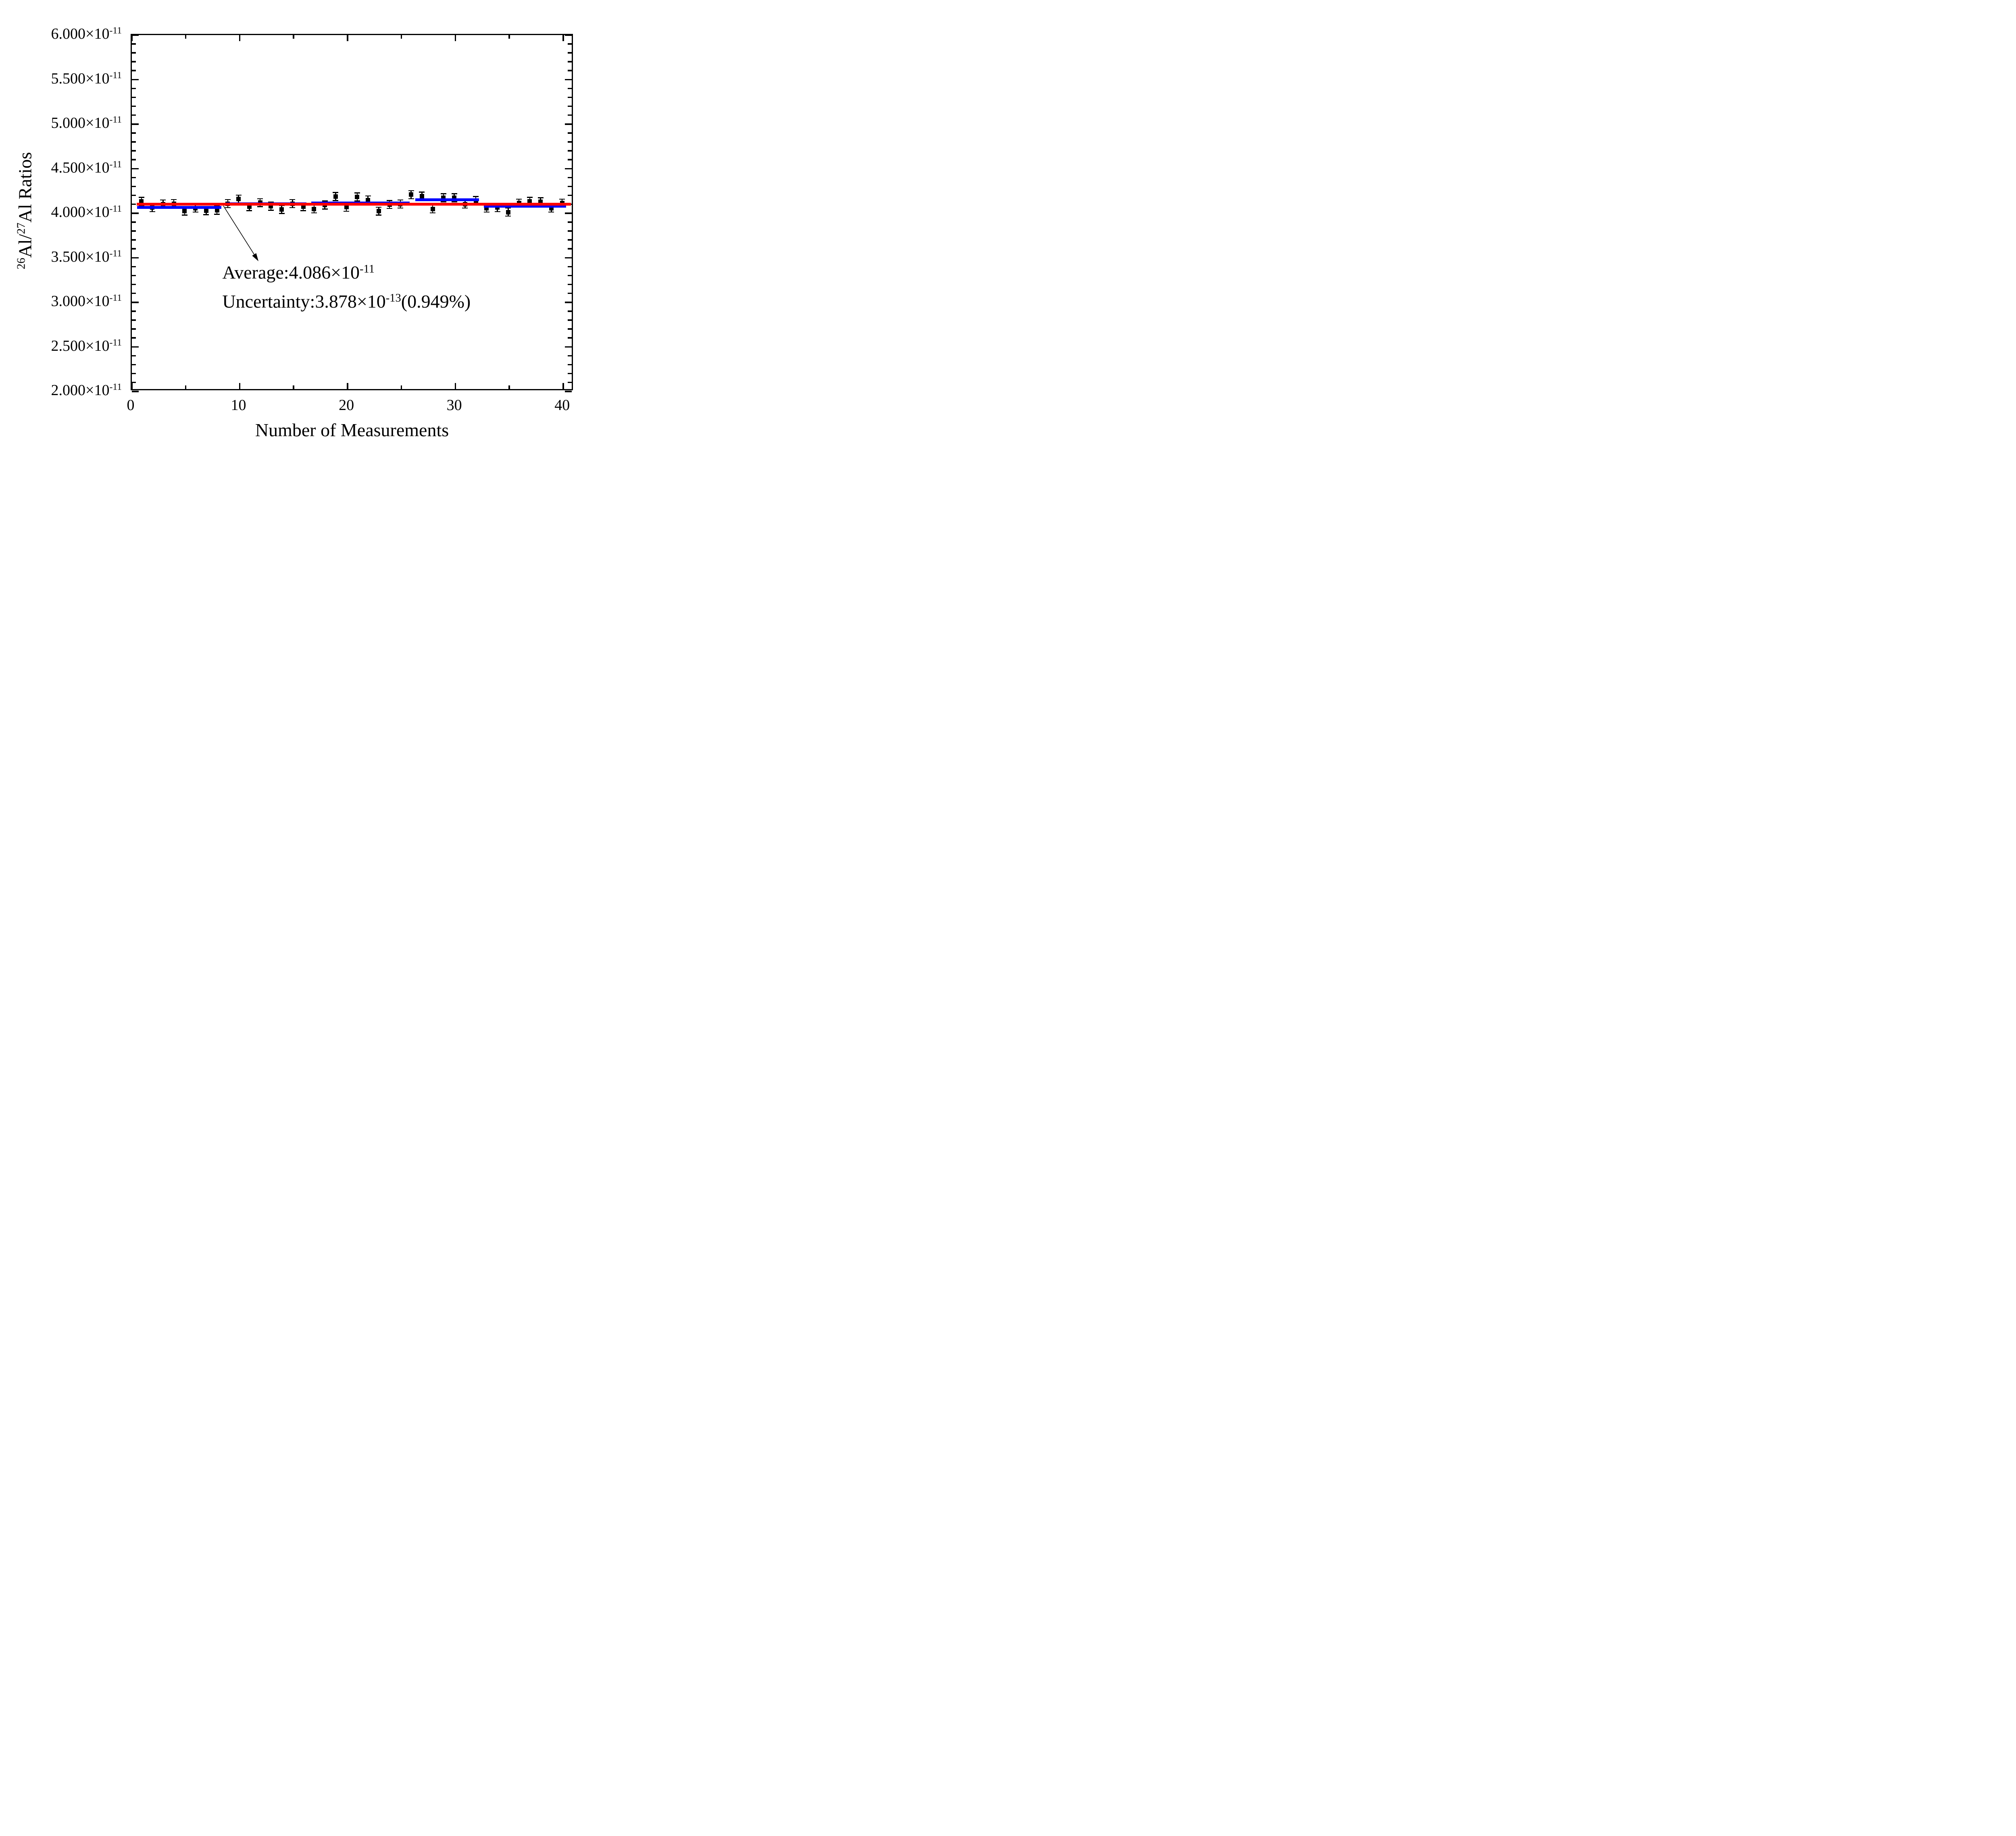  I want to click on y-tick-label: 4.000×10⁻¹¹, so click(86, 213).